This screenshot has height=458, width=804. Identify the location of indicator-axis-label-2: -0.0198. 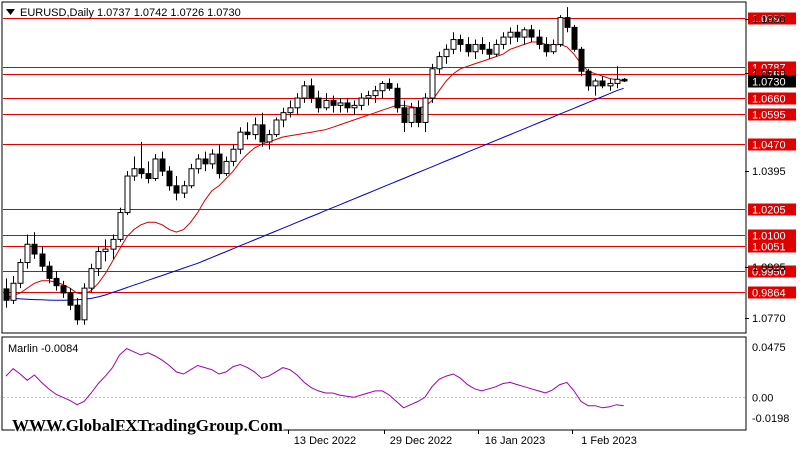
(770, 419).